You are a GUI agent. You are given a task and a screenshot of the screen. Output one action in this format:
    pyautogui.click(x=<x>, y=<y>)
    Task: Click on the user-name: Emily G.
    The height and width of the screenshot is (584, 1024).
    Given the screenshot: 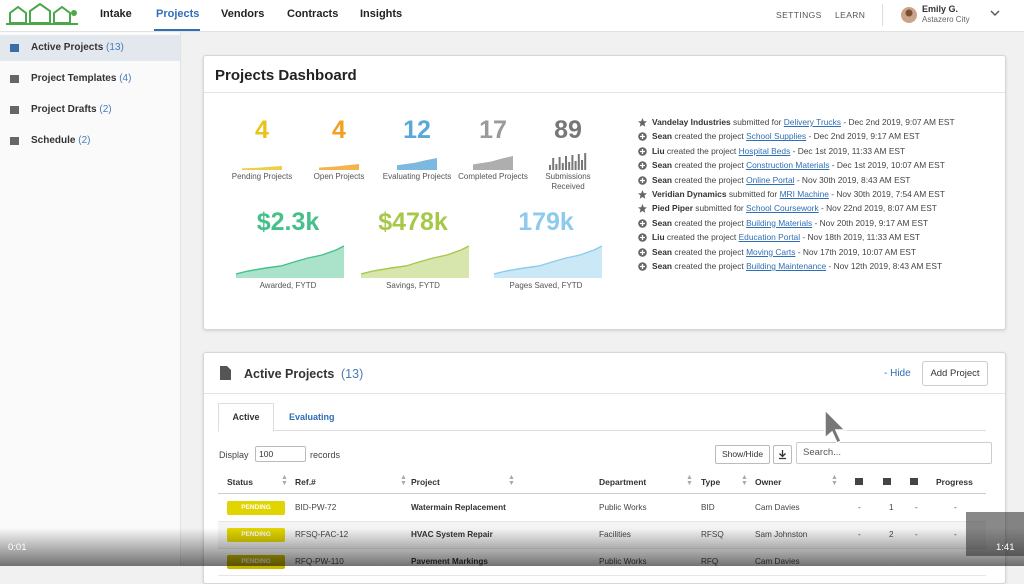 What is the action you would take?
    pyautogui.click(x=940, y=9)
    